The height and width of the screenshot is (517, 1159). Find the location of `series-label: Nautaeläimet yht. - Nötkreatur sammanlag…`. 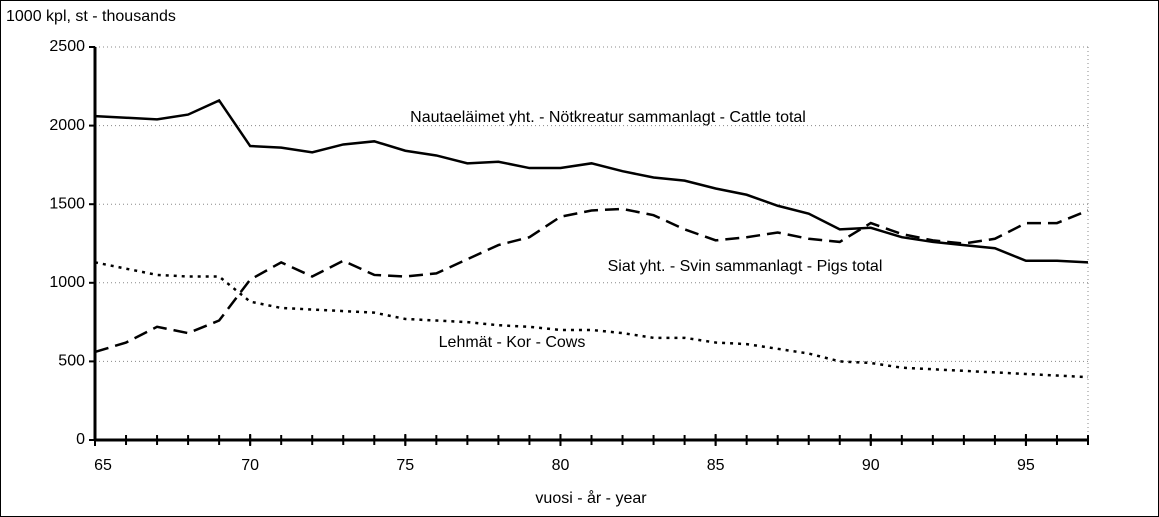

series-label: Nautaeläimet yht. - Nötkreatur sammanlag… is located at coordinates (608, 117).